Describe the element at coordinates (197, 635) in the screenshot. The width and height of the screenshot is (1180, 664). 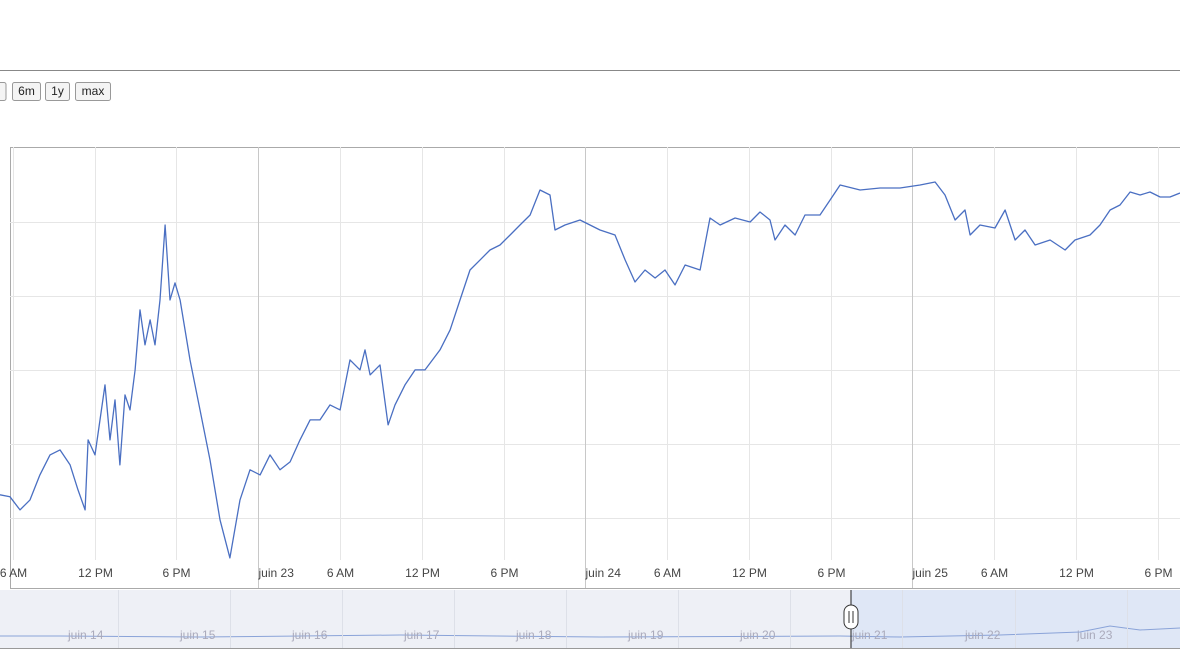
I see `navigator-label: juin 15` at that location.